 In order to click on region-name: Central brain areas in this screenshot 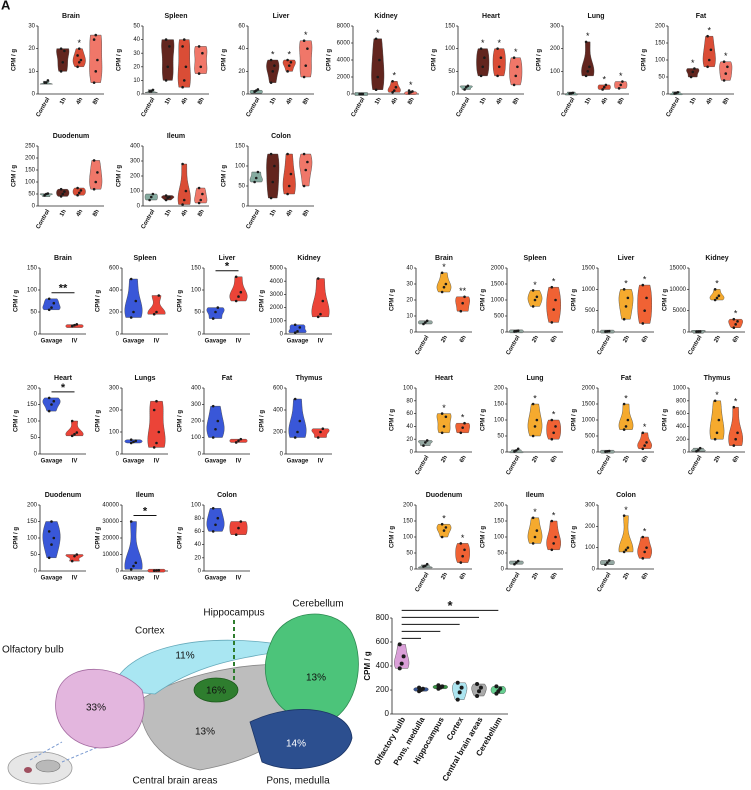, I will do `click(174, 781)`.